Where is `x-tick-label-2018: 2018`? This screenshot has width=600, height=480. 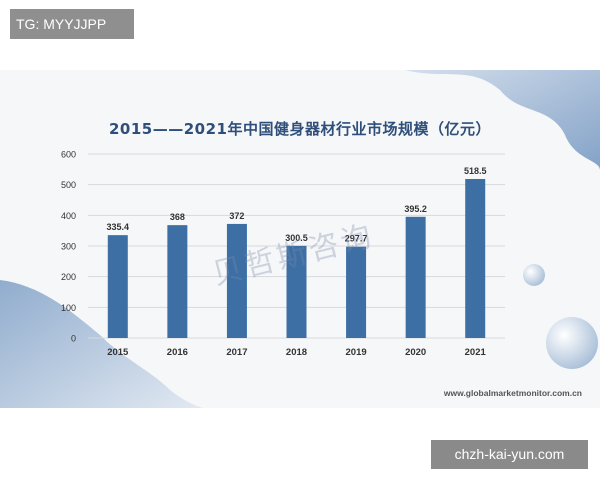 x-tick-label-2018: 2018 is located at coordinates (296, 352).